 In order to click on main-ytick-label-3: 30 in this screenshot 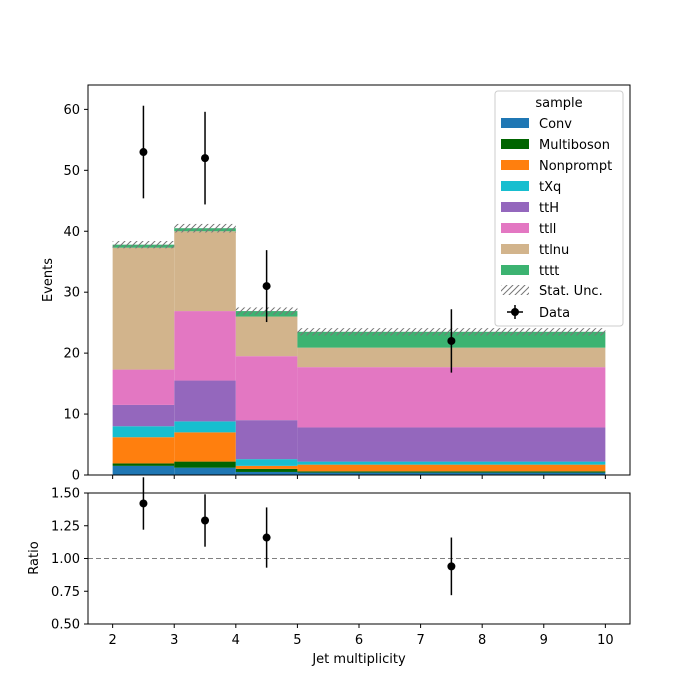, I will do `click(71, 293)`.